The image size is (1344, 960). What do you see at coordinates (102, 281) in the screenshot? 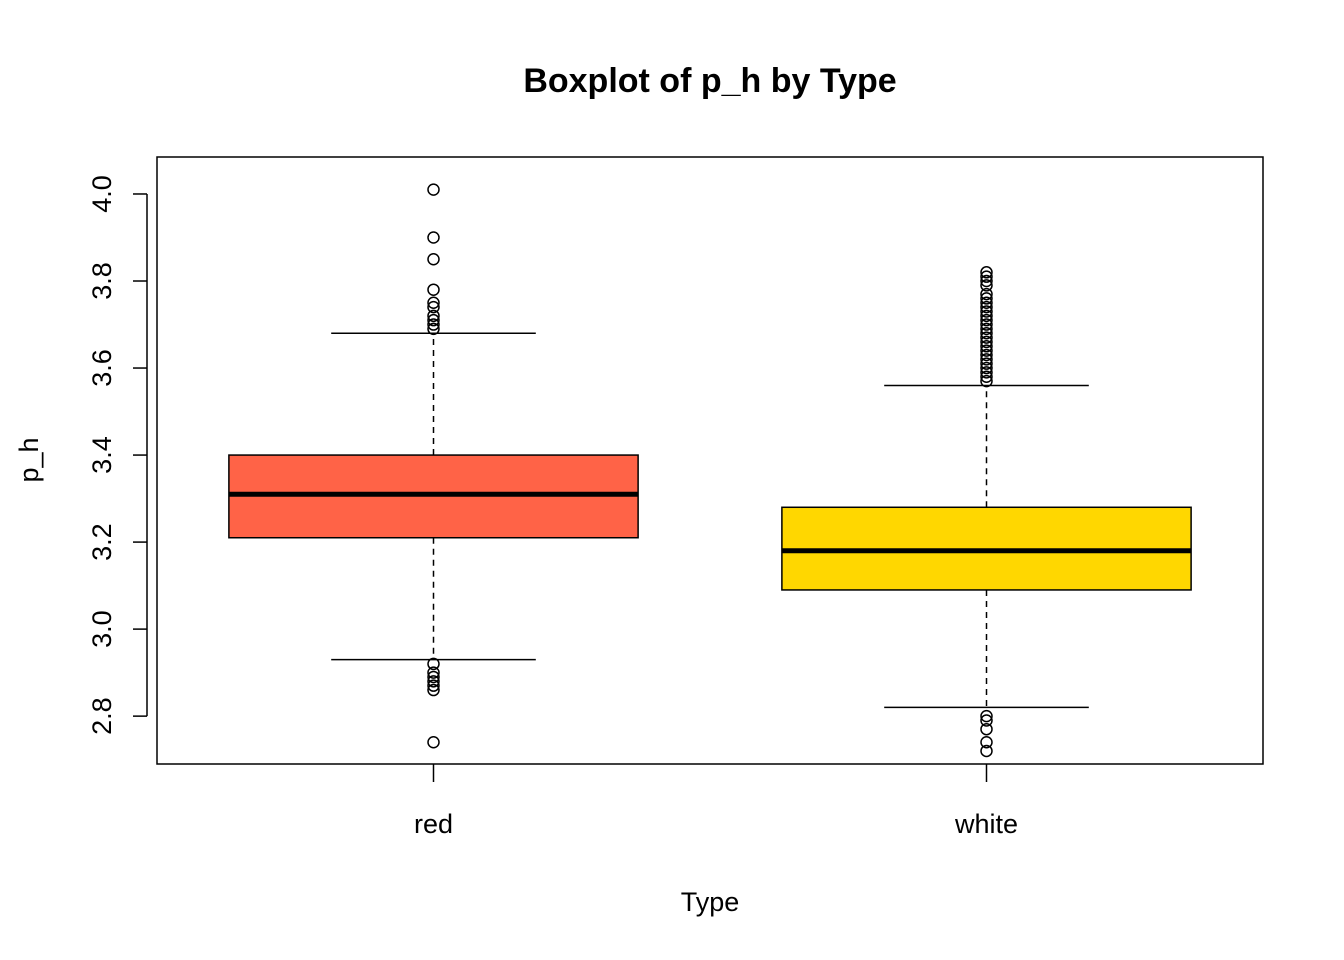
I see `y-tick-label: 3.8` at bounding box center [102, 281].